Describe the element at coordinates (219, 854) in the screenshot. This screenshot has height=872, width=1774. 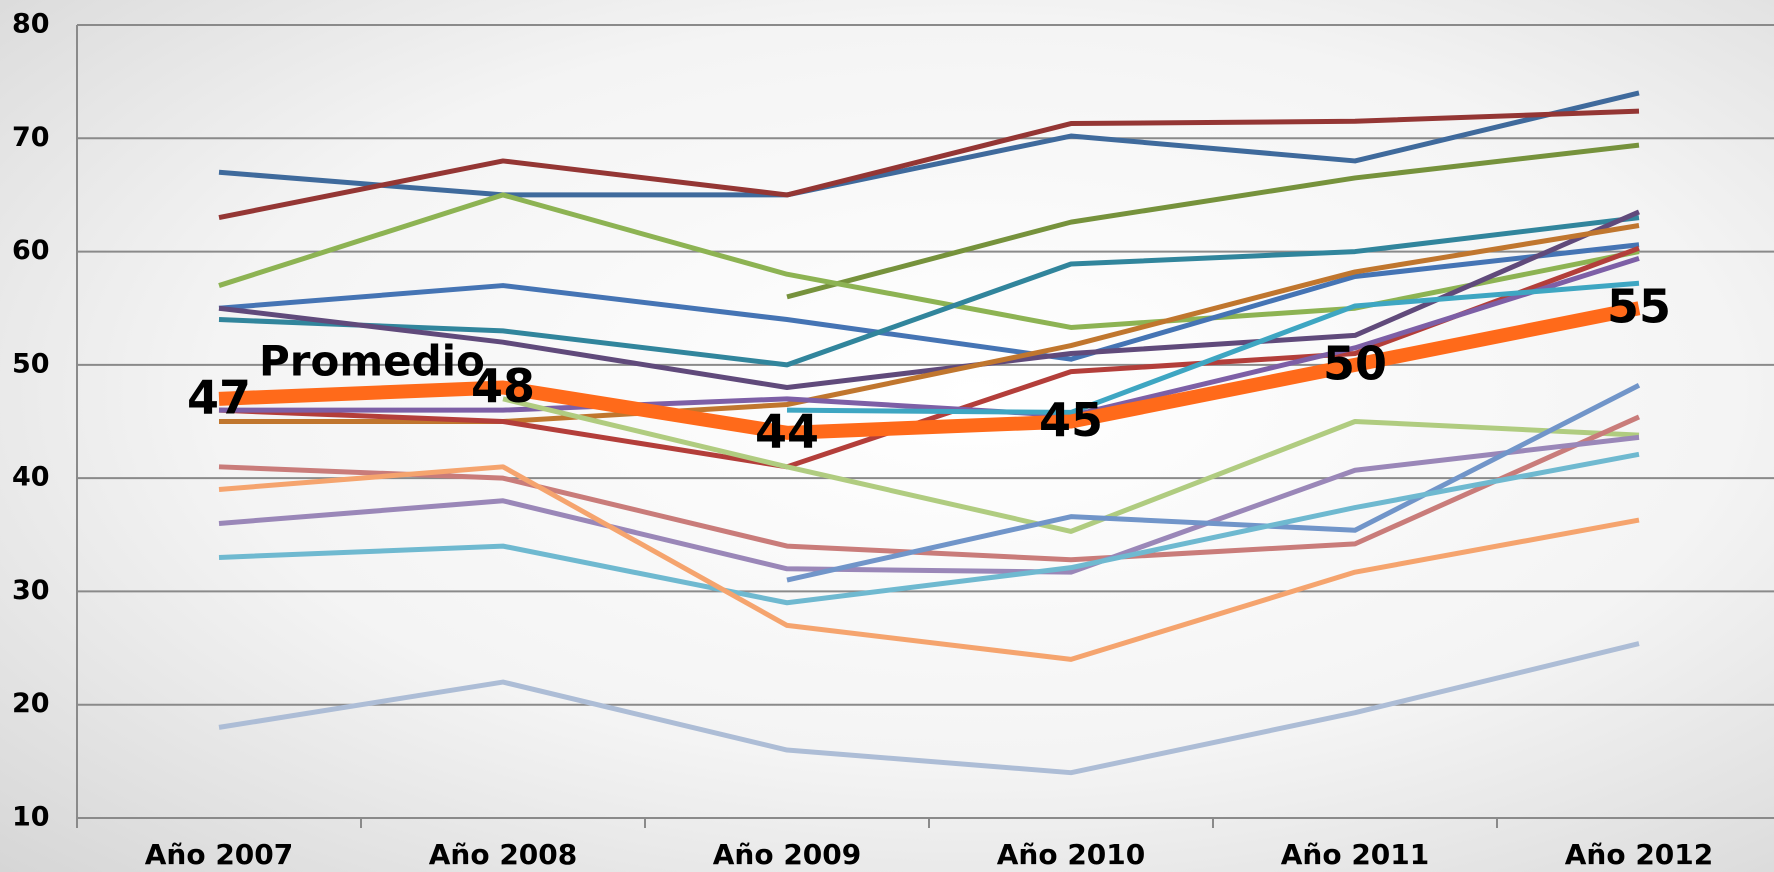
I see `x-tick-label: Año 2007` at that location.